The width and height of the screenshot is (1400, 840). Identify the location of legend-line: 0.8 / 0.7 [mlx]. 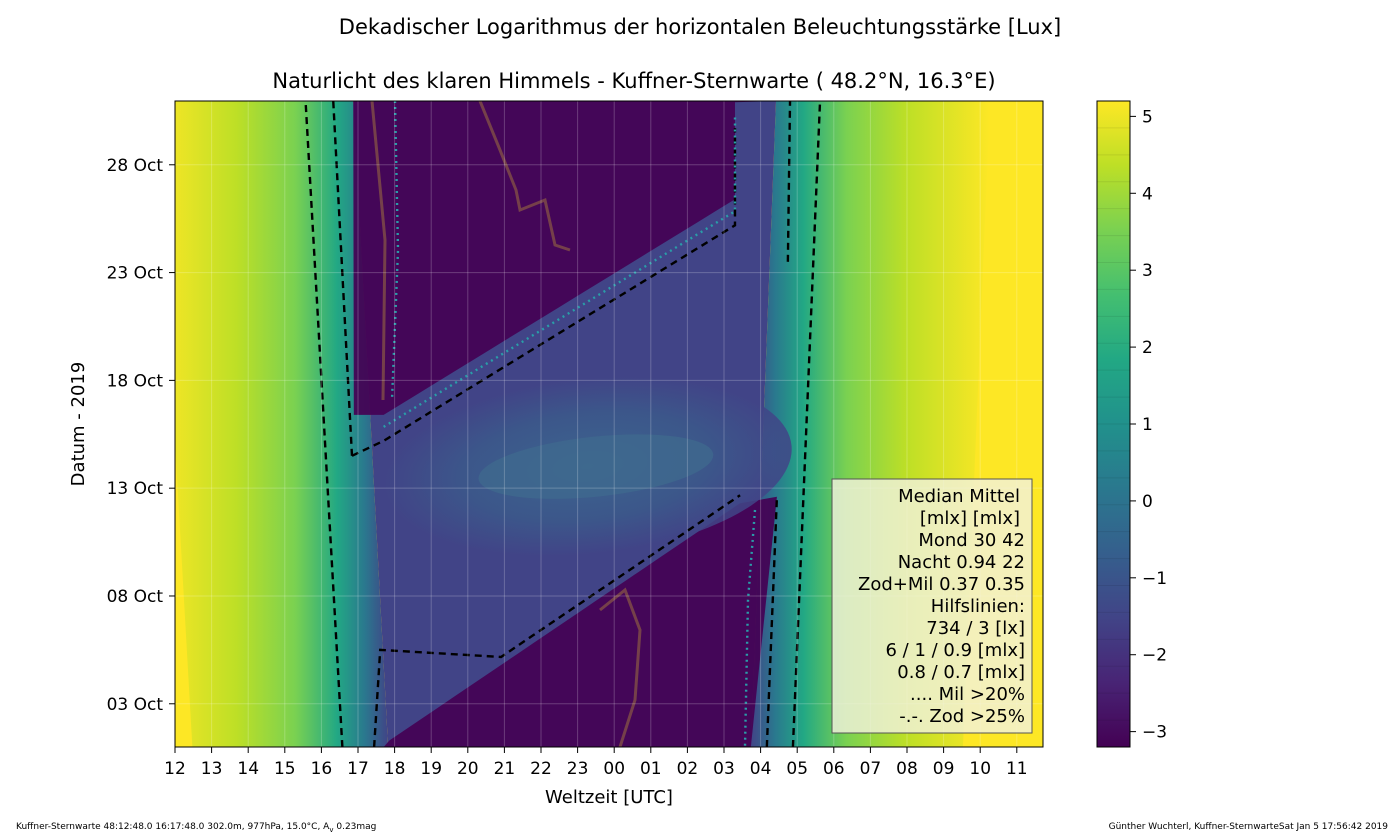
(961, 672).